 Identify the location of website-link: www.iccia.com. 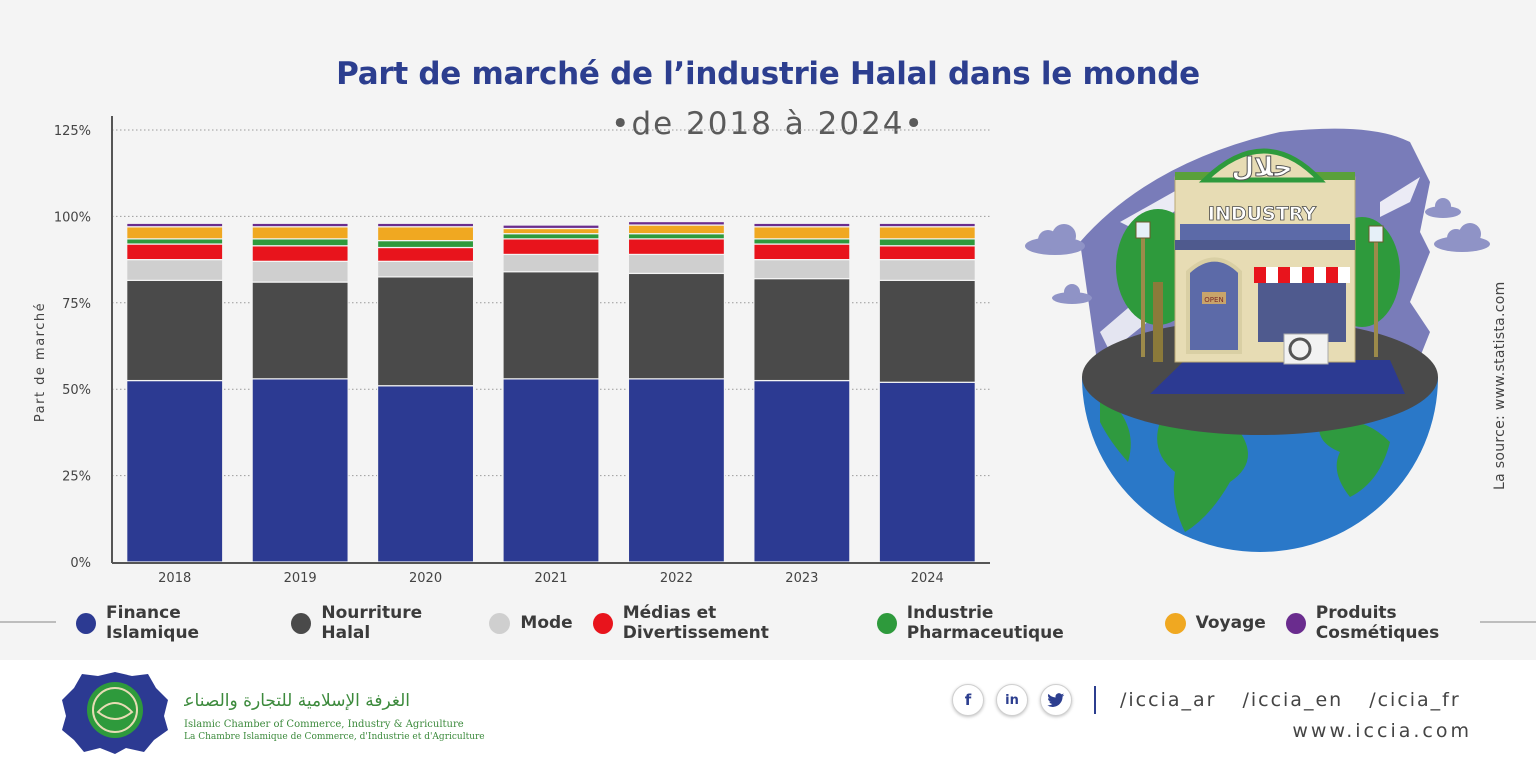
(1382, 731).